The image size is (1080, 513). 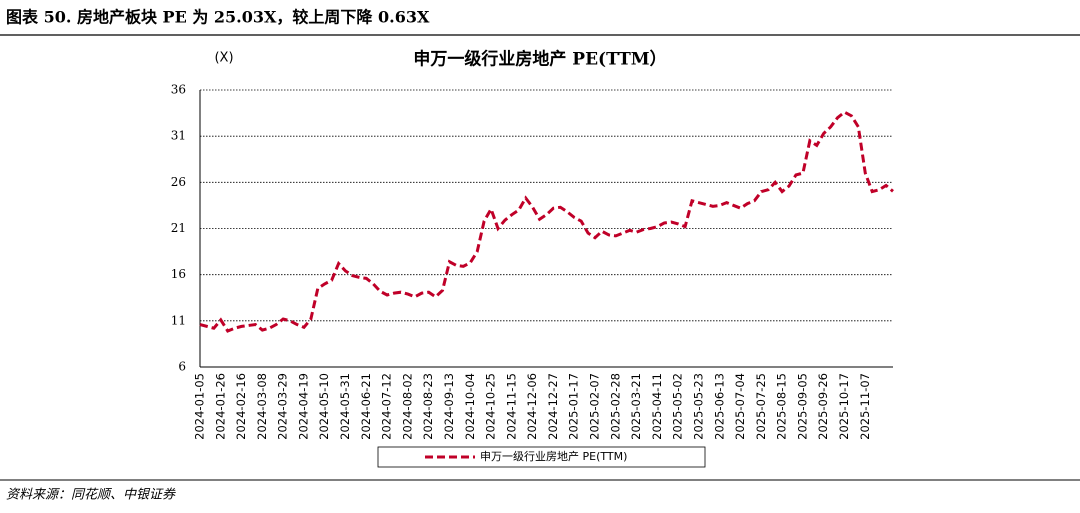 I want to click on x-tick-label: 2024-07-12, so click(x=387, y=406).